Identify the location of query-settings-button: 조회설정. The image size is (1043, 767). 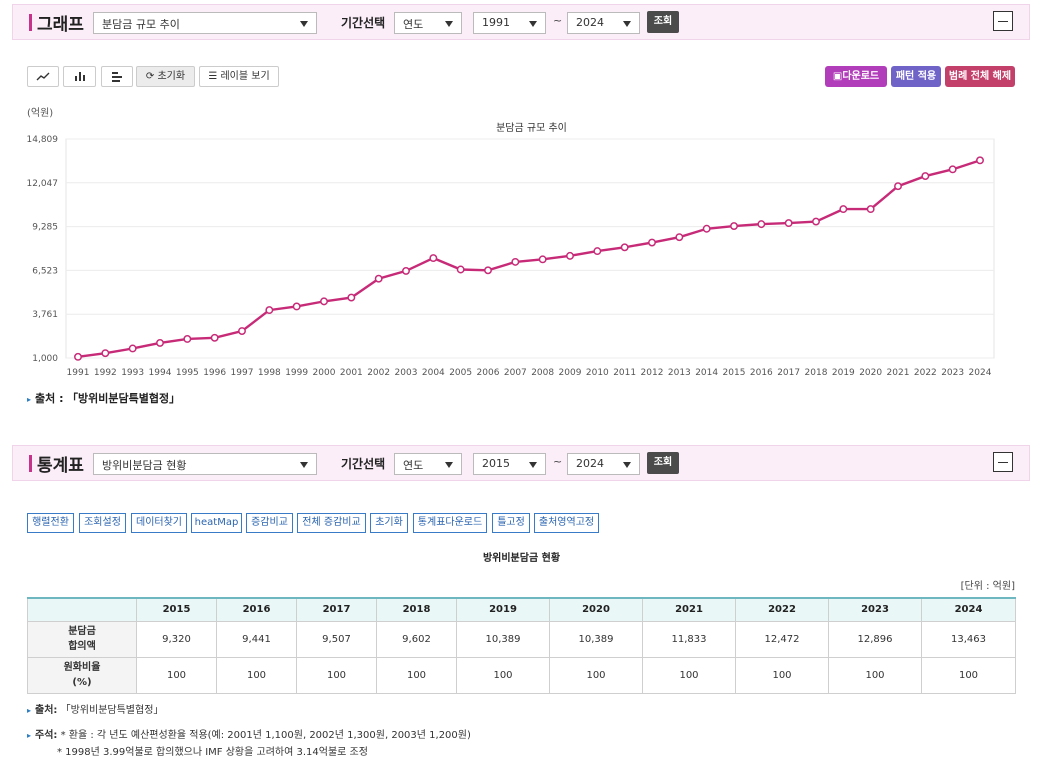
(102, 523).